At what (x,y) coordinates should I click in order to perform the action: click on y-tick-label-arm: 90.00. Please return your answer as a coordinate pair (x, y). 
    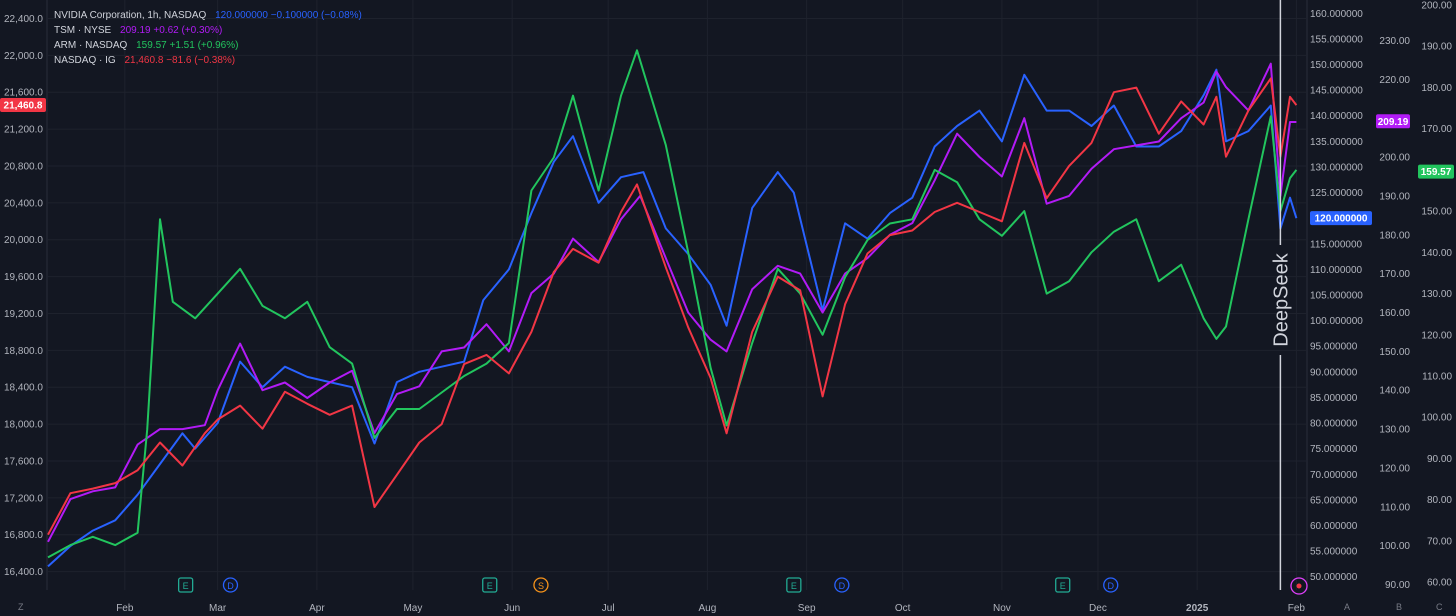
    Looking at the image, I should click on (1439, 459).